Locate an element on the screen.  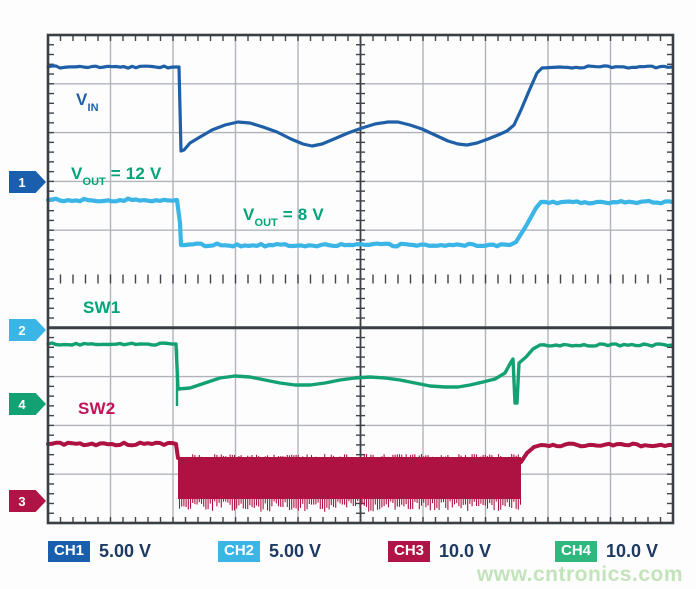
ch1-legend: CH1 5.00 V is located at coordinates (99, 551).